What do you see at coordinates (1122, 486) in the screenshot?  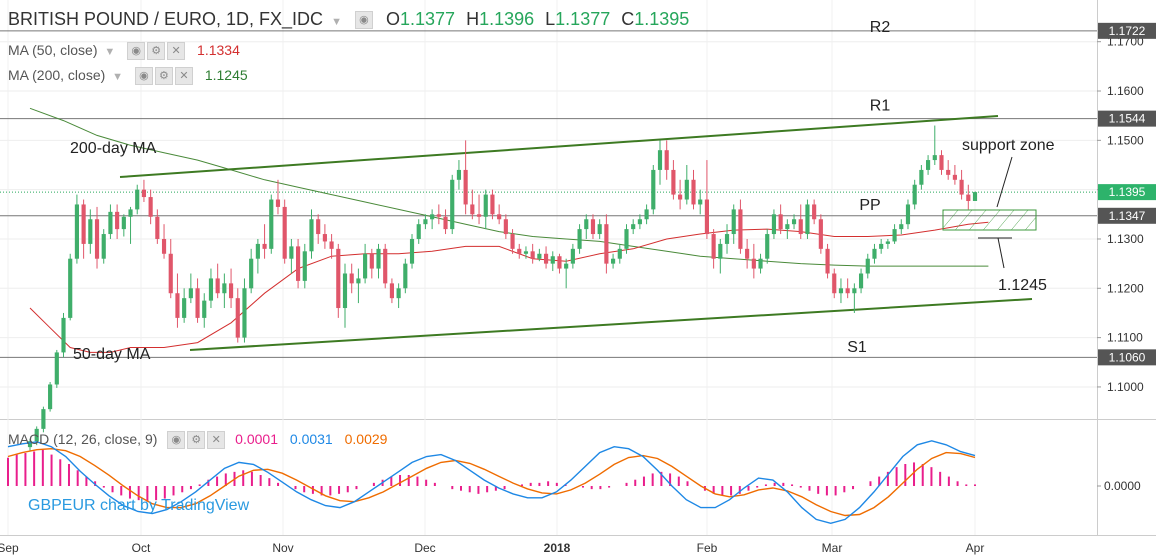 I see `macd-y-tick-label: 0.0000` at bounding box center [1122, 486].